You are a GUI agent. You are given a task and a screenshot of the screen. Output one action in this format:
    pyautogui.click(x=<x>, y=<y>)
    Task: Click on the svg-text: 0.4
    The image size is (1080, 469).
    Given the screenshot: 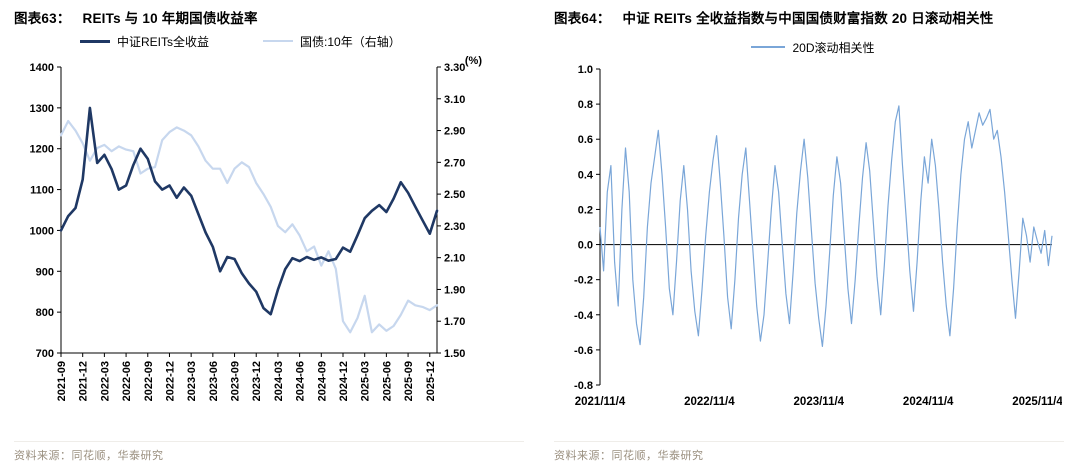 What is the action you would take?
    pyautogui.click(x=586, y=175)
    